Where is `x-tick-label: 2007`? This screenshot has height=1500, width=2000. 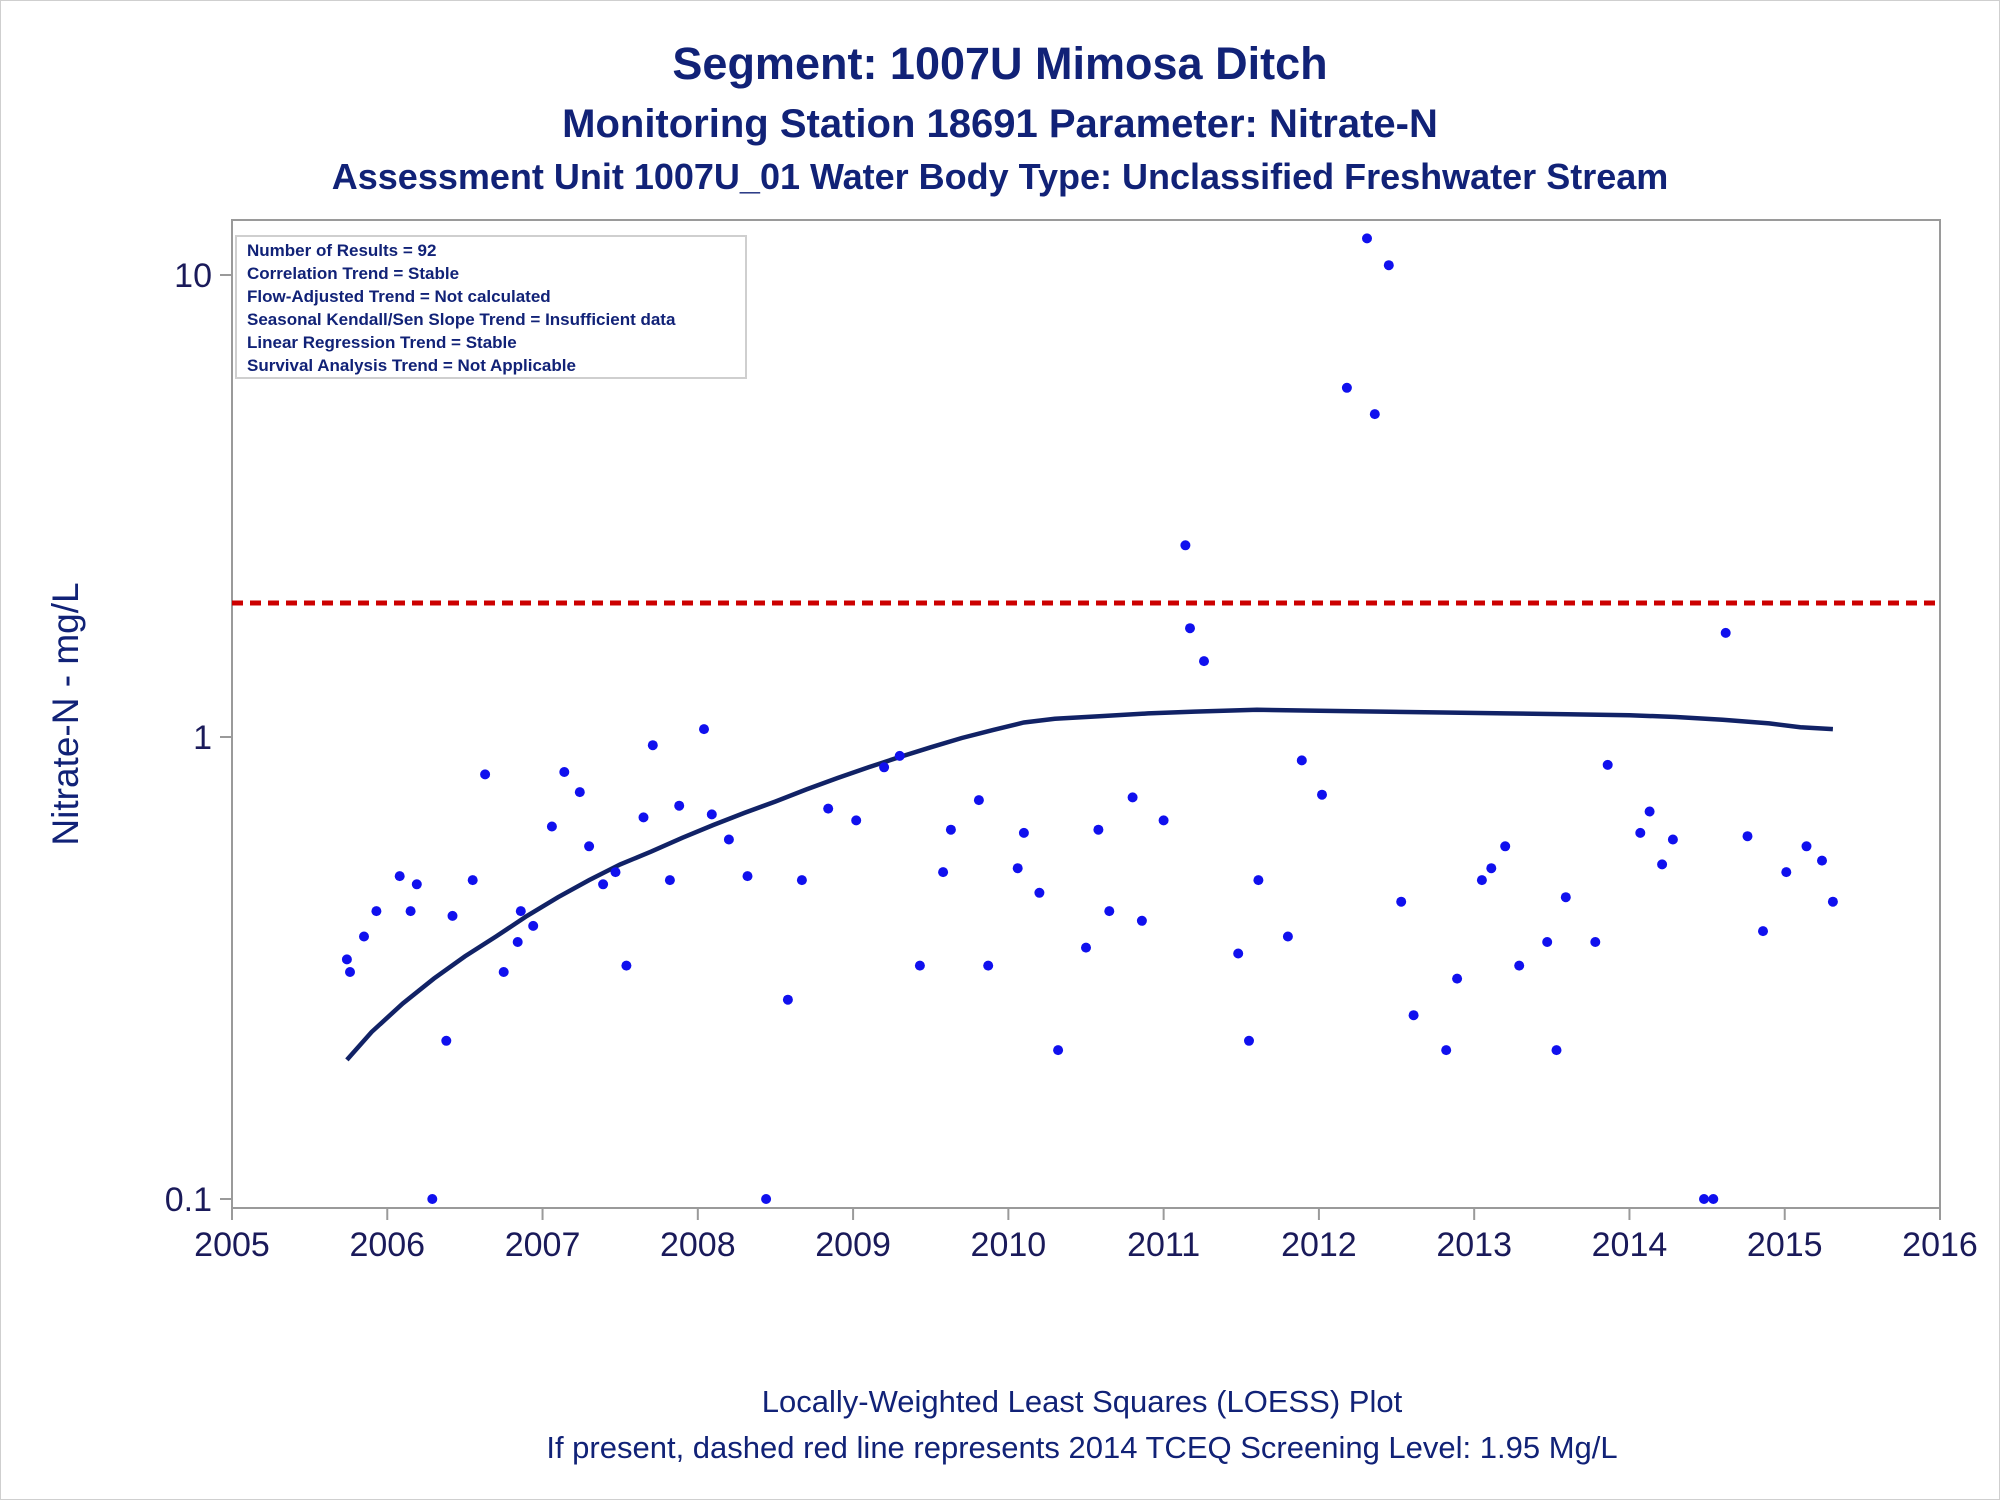
x-tick-label: 2007 is located at coordinates (543, 1245).